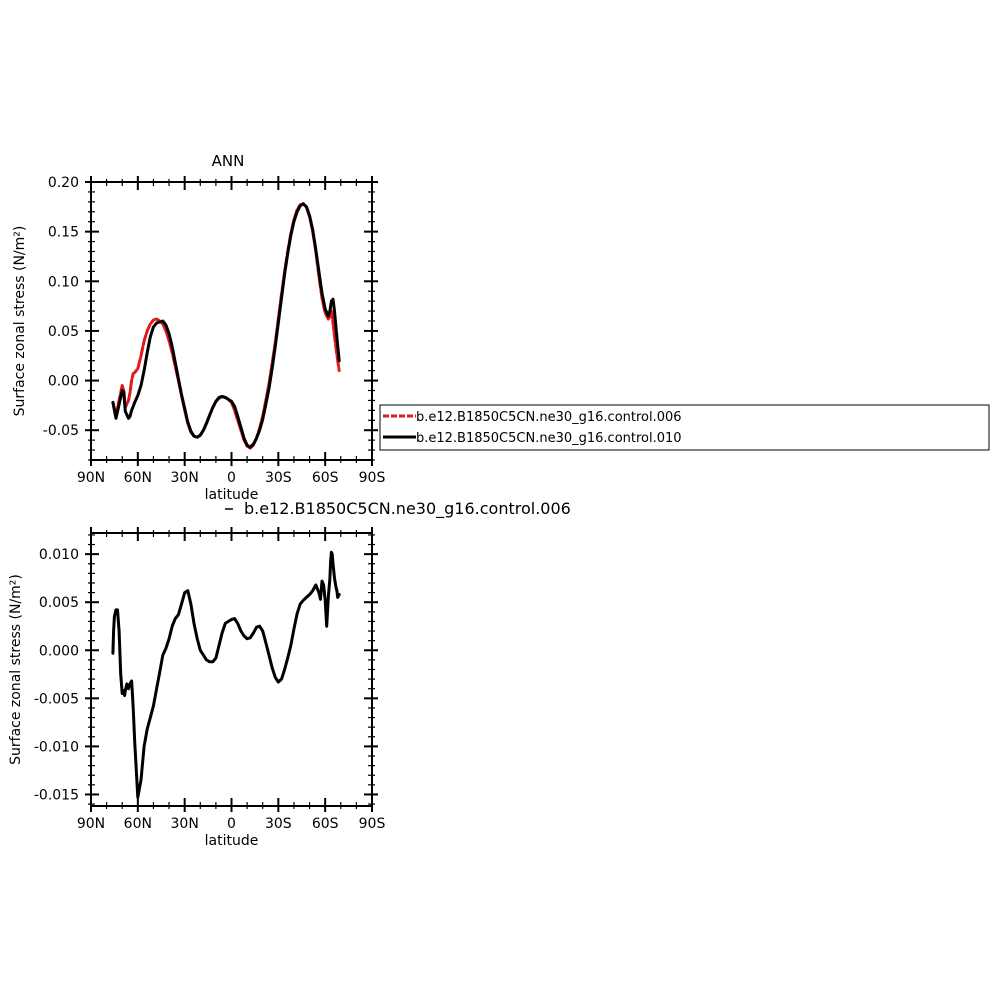 The image size is (1006, 1003). Describe the element at coordinates (56, 795) in the screenshot. I see `y-tick-label: -0.015` at that location.